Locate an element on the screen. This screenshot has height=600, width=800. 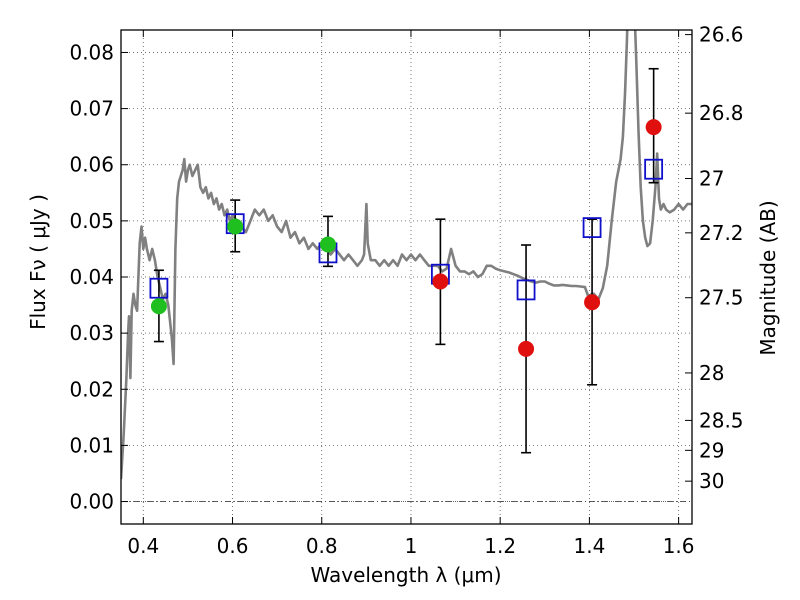
y-axis-title: Flux Fν ( μJy ) is located at coordinates (38, 262).